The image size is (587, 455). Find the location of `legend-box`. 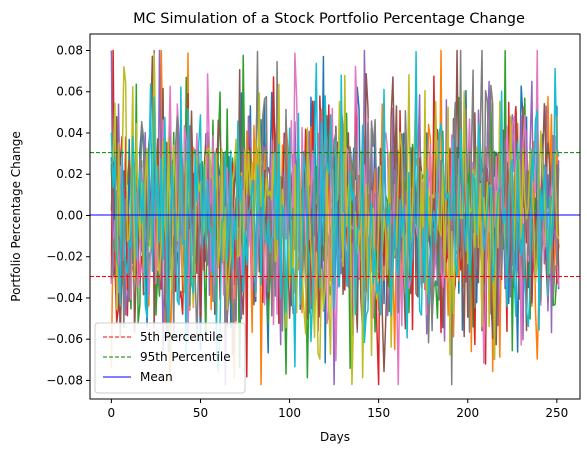

legend-box is located at coordinates (170, 358).